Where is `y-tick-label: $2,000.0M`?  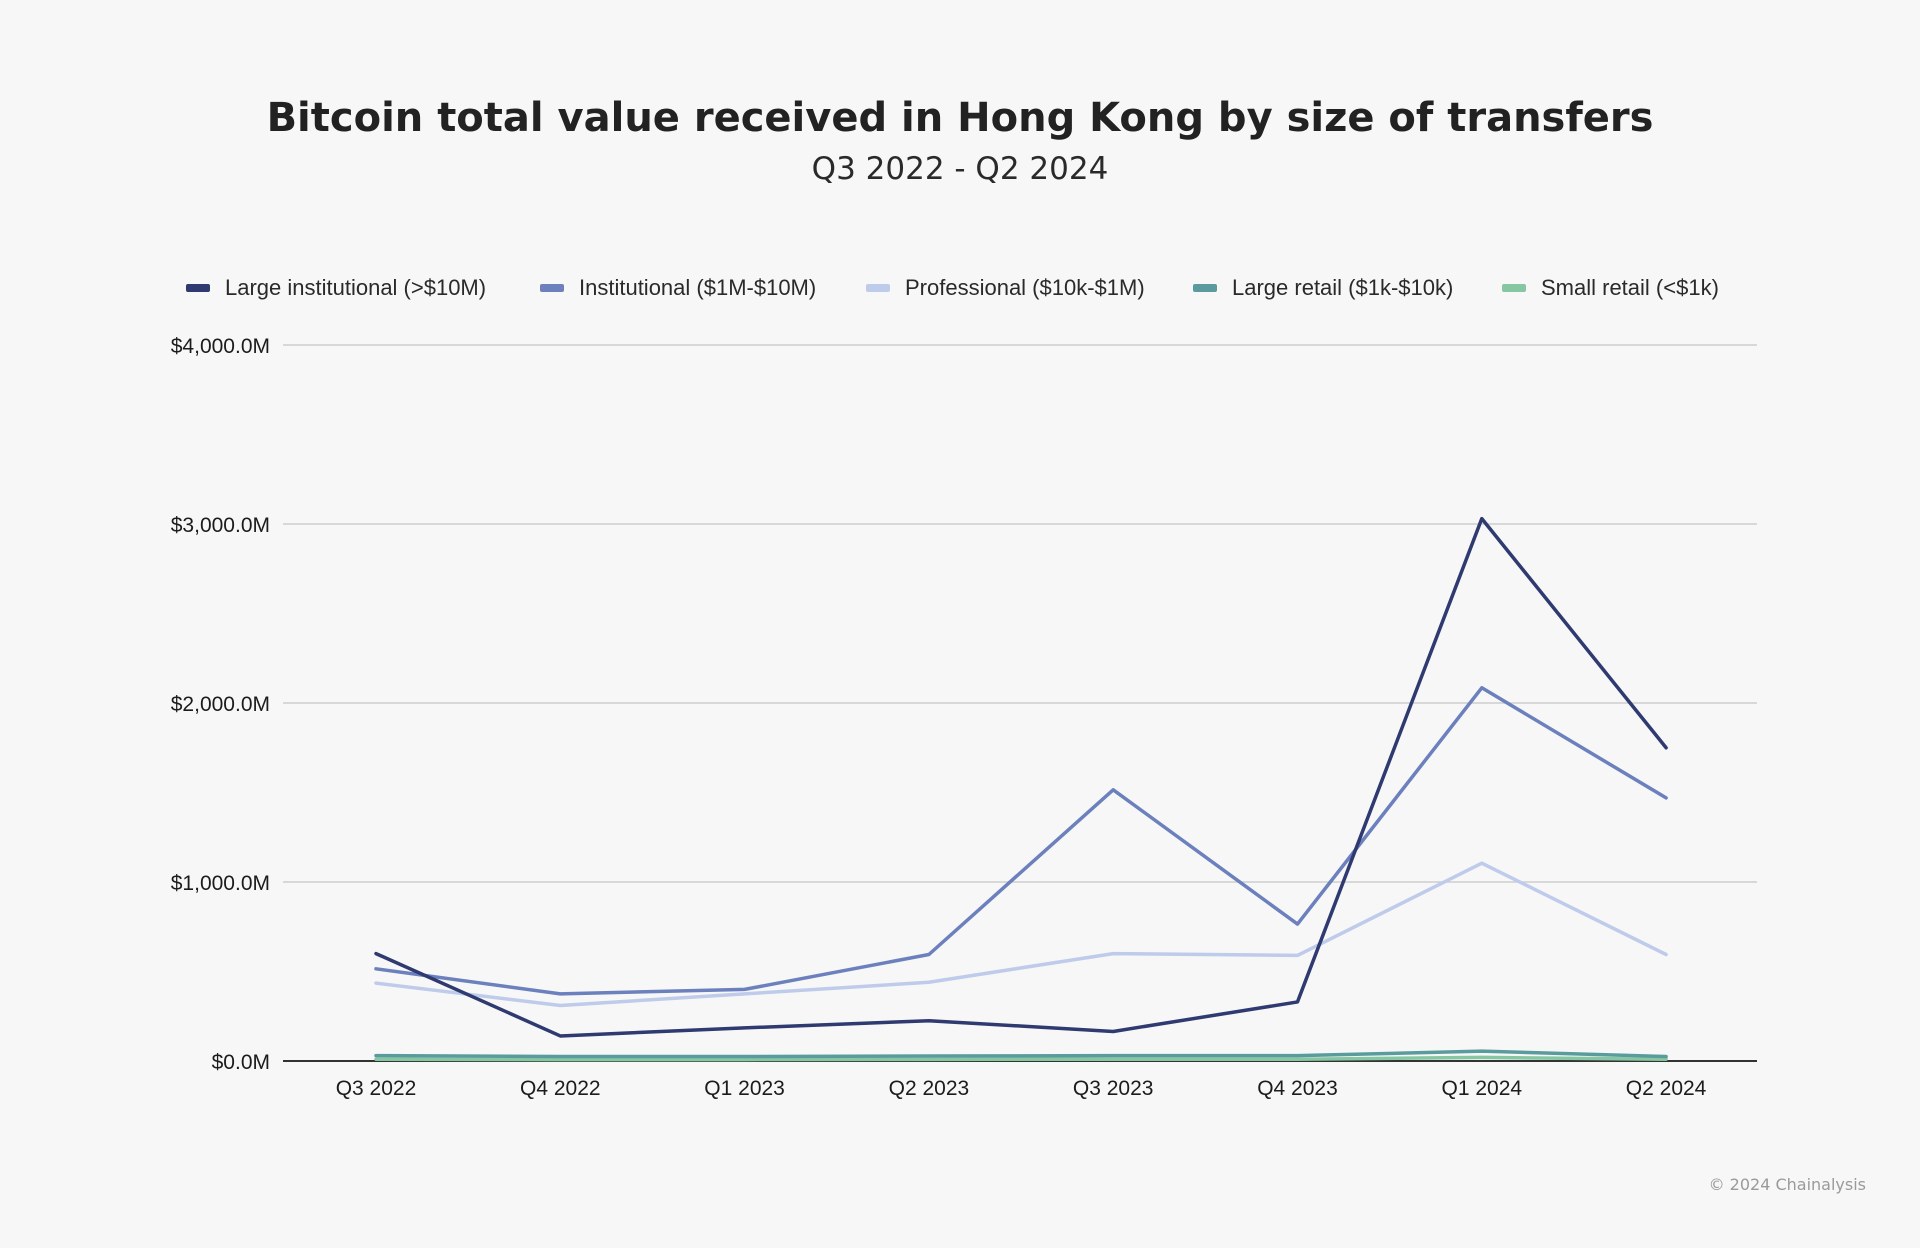 y-tick-label: $2,000.0M is located at coordinates (220, 704).